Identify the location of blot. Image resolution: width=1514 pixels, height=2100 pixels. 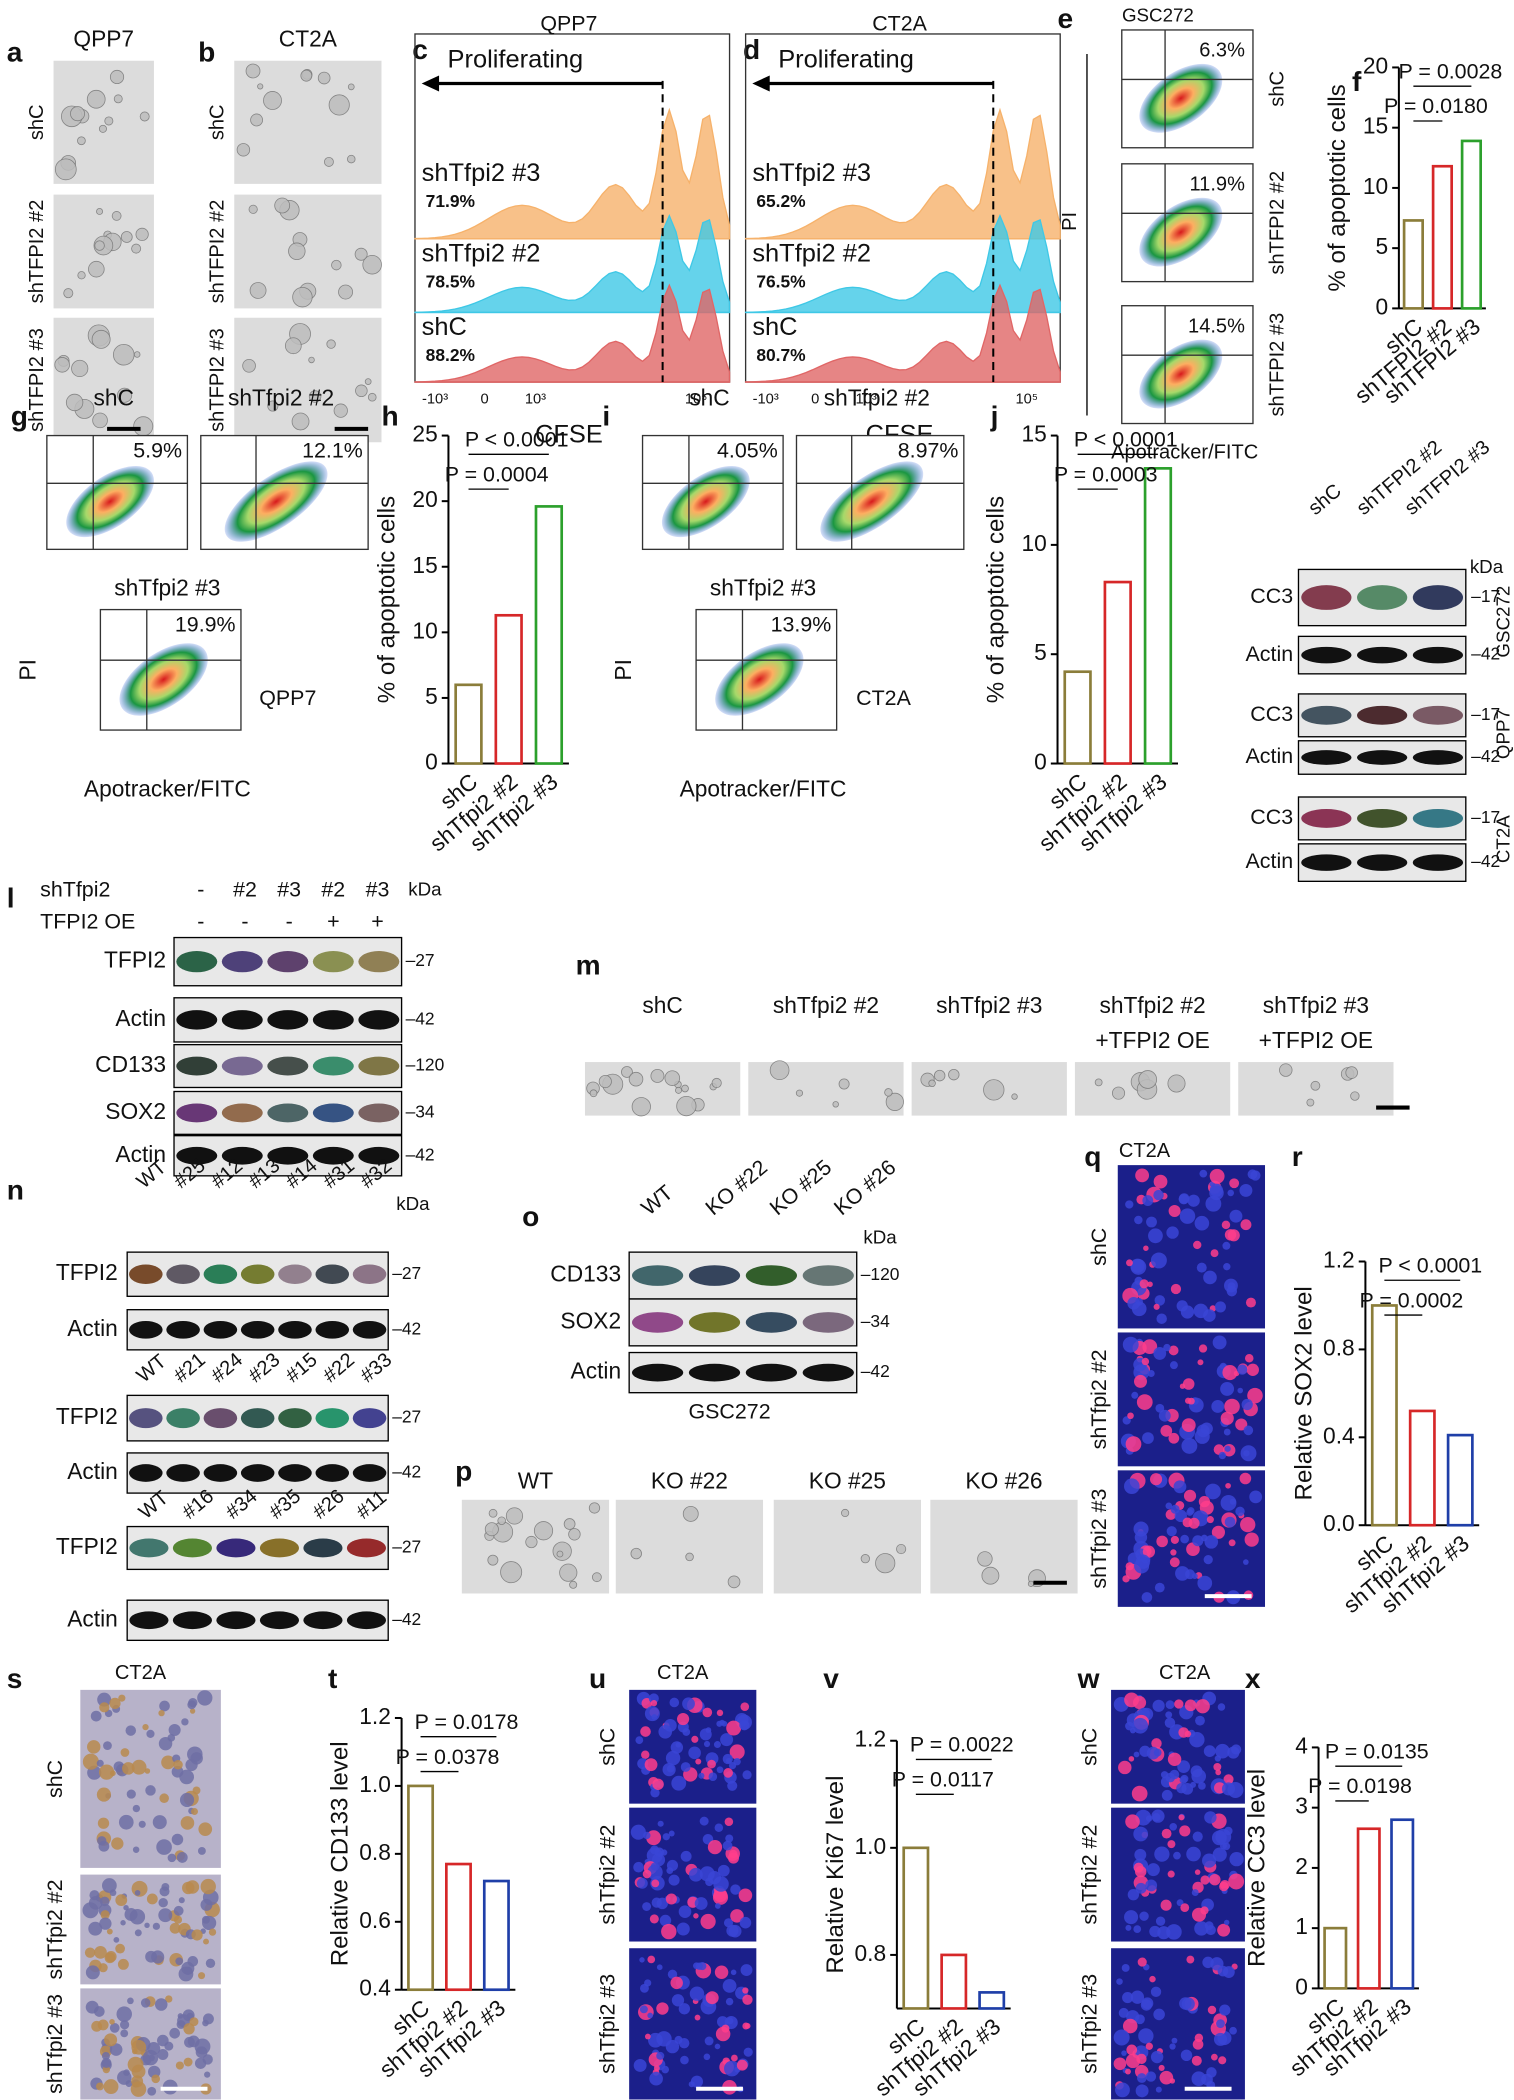
(257, 1548).